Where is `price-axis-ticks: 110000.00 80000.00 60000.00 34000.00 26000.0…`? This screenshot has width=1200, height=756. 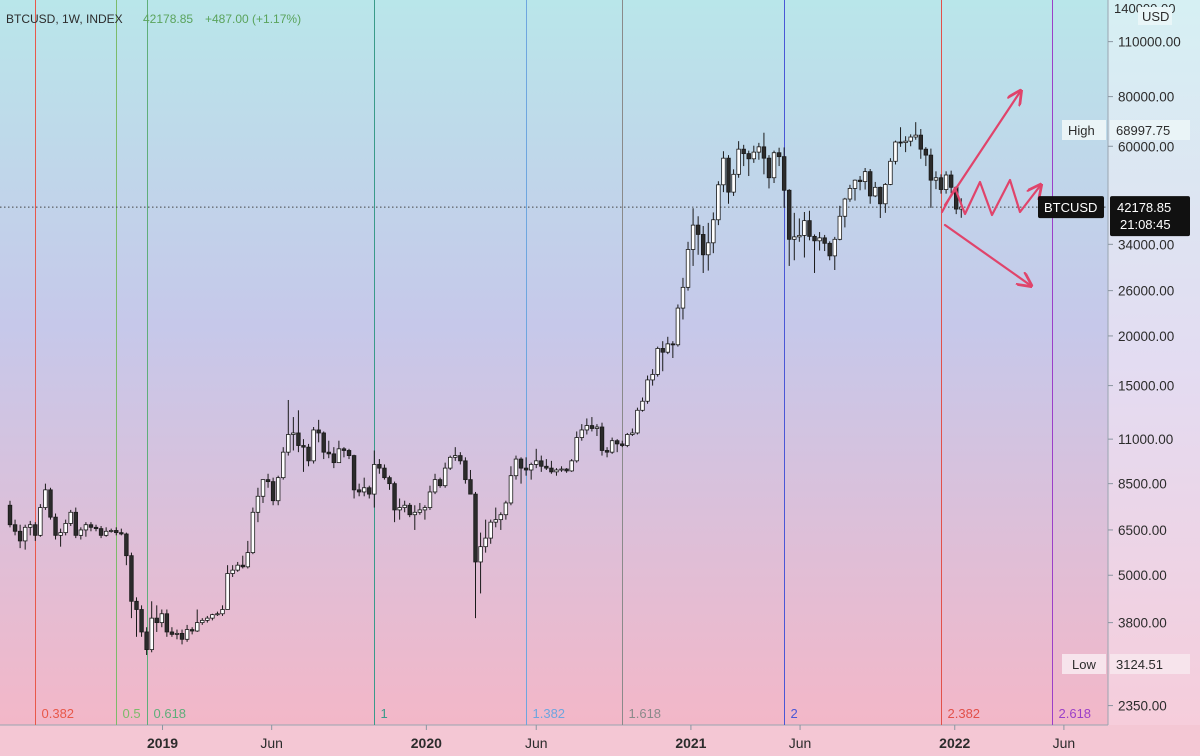
price-axis-ticks: 110000.00 80000.00 60000.00 34000.00 26000.0… is located at coordinates (1144, 374).